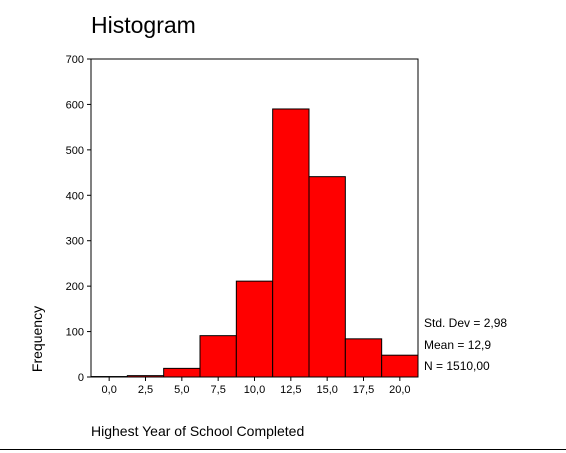 This screenshot has height=453, width=566. What do you see at coordinates (363, 390) in the screenshot?
I see `x-tick-label: 17,5` at bounding box center [363, 390].